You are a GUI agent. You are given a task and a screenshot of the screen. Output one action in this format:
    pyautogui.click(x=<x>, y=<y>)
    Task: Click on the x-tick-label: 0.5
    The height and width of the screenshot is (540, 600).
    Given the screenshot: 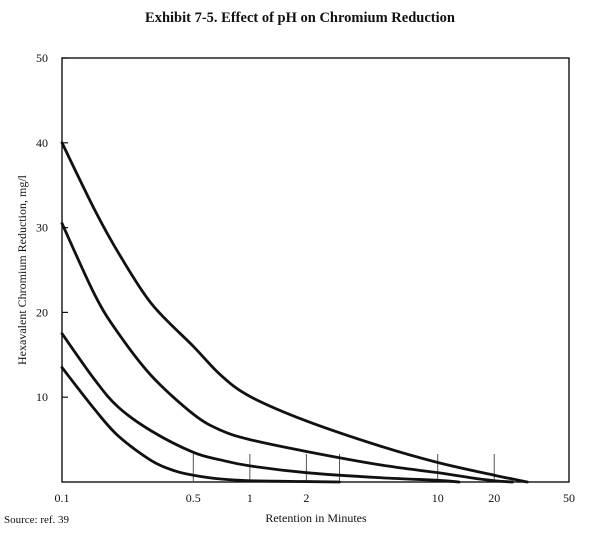 What is the action you would take?
    pyautogui.click(x=193, y=498)
    